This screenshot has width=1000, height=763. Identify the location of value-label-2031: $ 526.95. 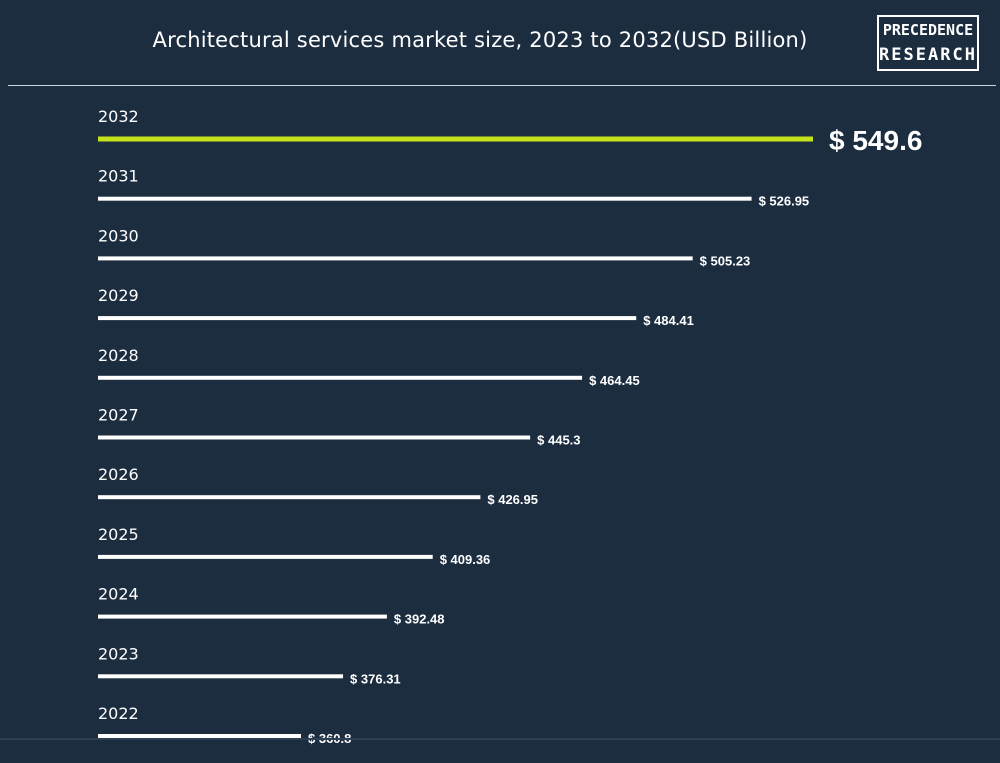
(784, 201).